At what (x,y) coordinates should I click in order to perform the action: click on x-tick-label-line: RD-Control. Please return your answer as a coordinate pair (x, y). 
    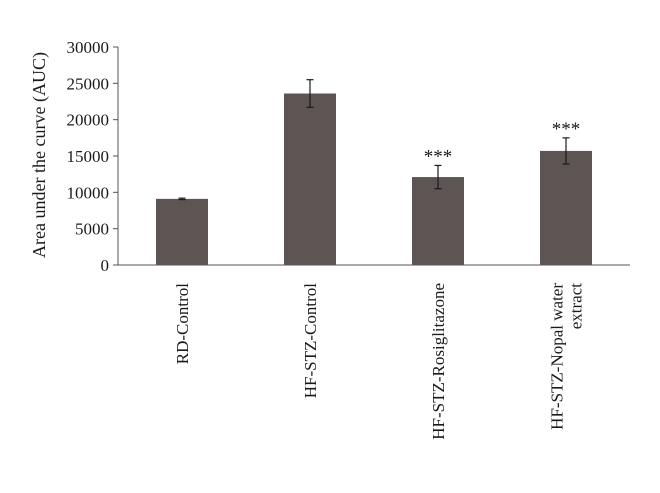
    Looking at the image, I should click on (182, 324).